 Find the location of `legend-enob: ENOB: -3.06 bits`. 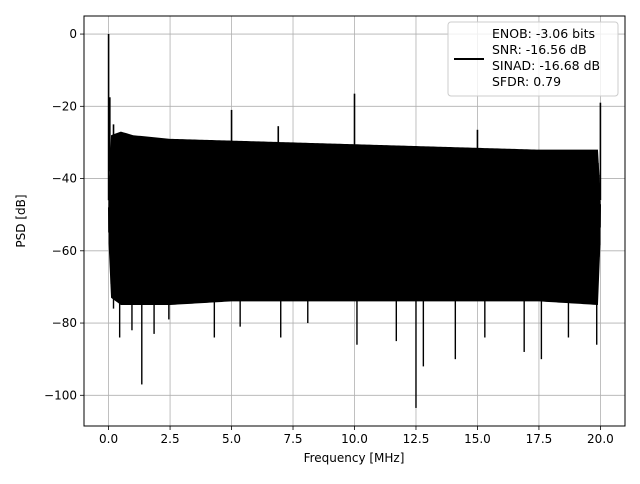

legend-enob: ENOB: -3.06 bits is located at coordinates (543, 33).